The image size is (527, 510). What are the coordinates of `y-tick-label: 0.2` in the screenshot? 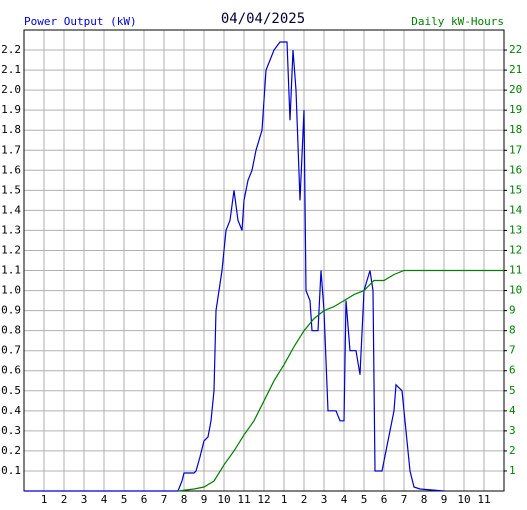 It's located at (11, 450).